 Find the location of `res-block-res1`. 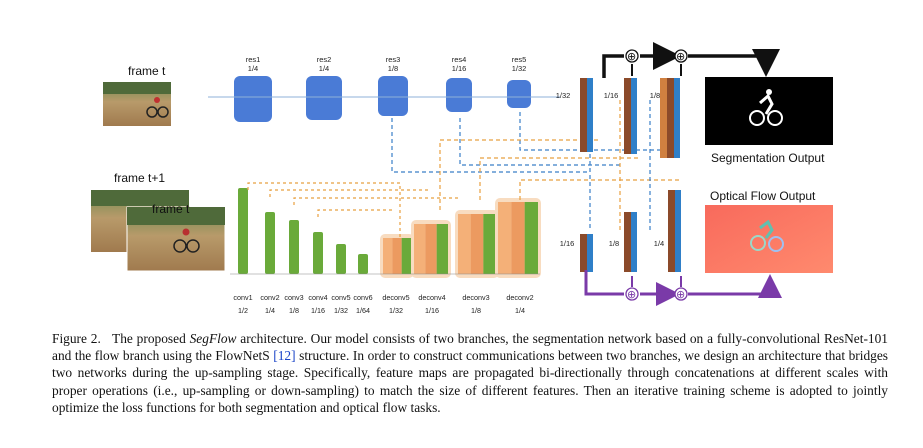

res-block-res1 is located at coordinates (253, 99).